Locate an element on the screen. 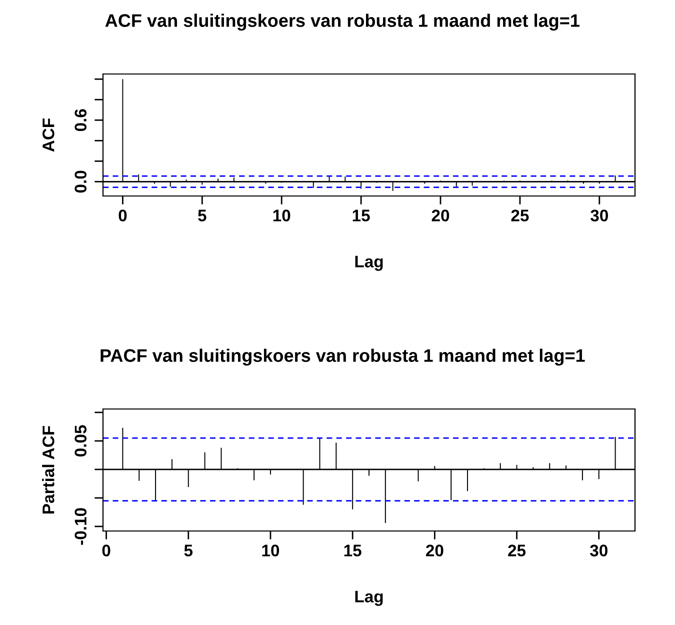 This screenshot has height=625, width=675. y-tick-label: -0.10 is located at coordinates (80, 526).